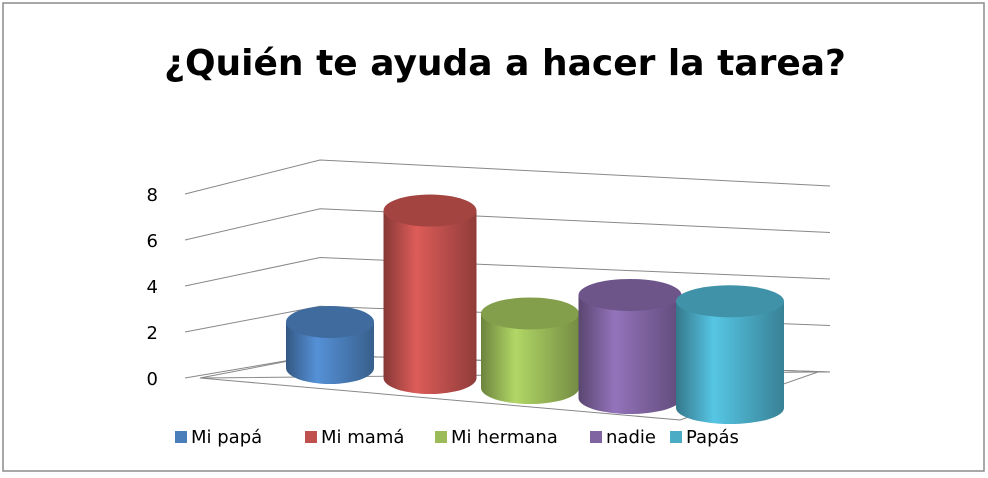  I want to click on y-tick-label: 0, so click(152, 379).